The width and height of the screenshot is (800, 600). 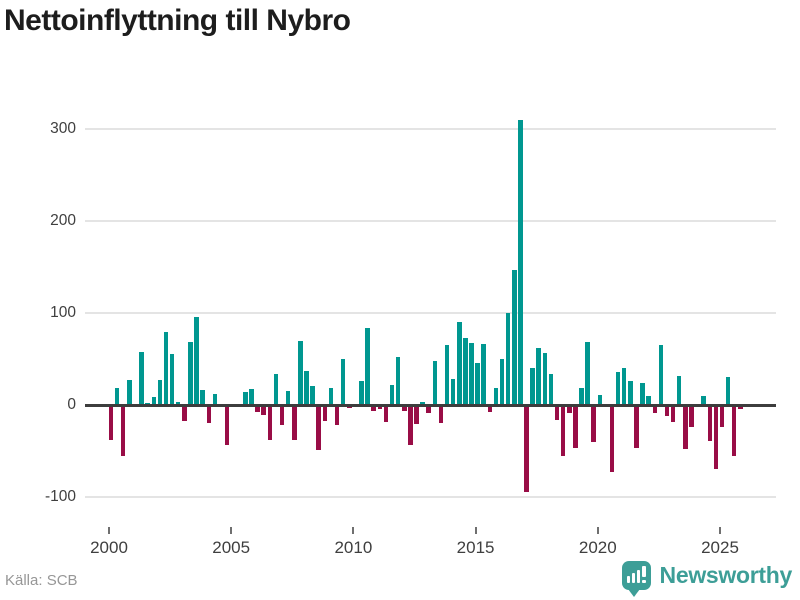 I want to click on bar-2014Q1, so click(x=453, y=392).